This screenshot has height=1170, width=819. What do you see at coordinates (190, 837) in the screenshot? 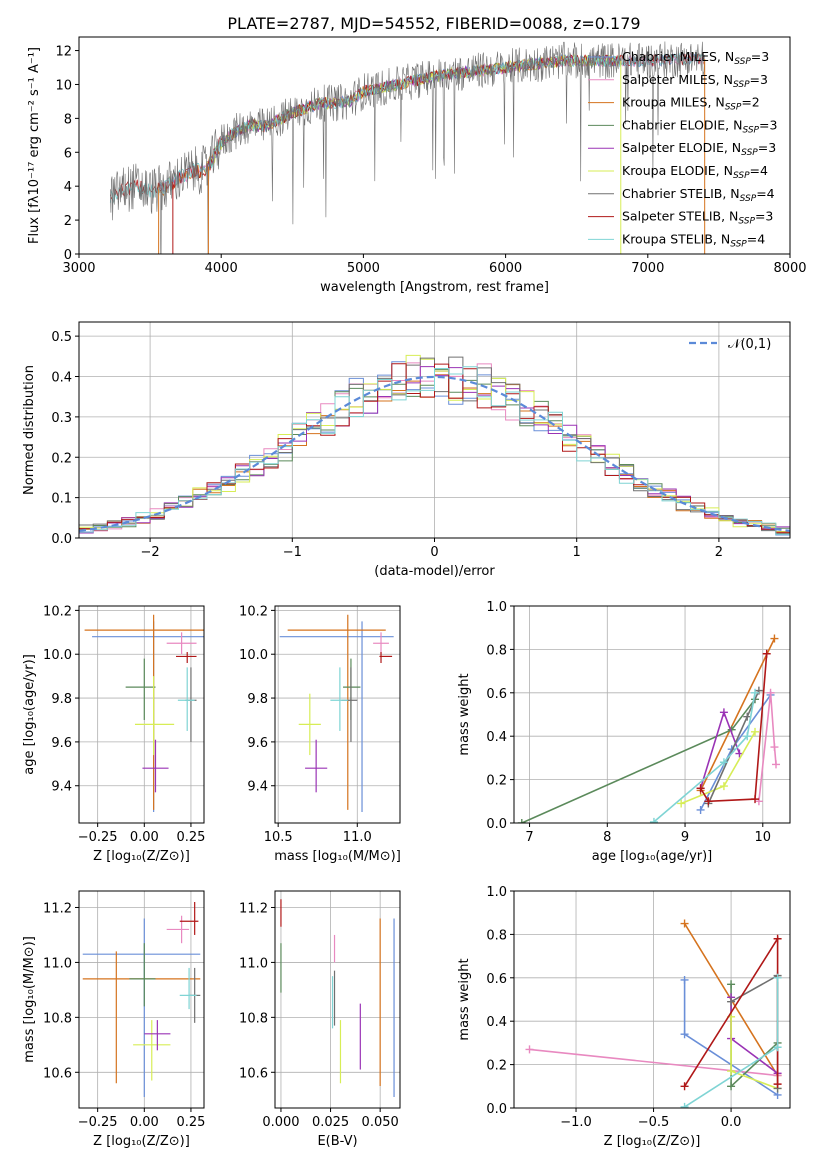
I see `x-tick-label: 0.25` at bounding box center [190, 837].